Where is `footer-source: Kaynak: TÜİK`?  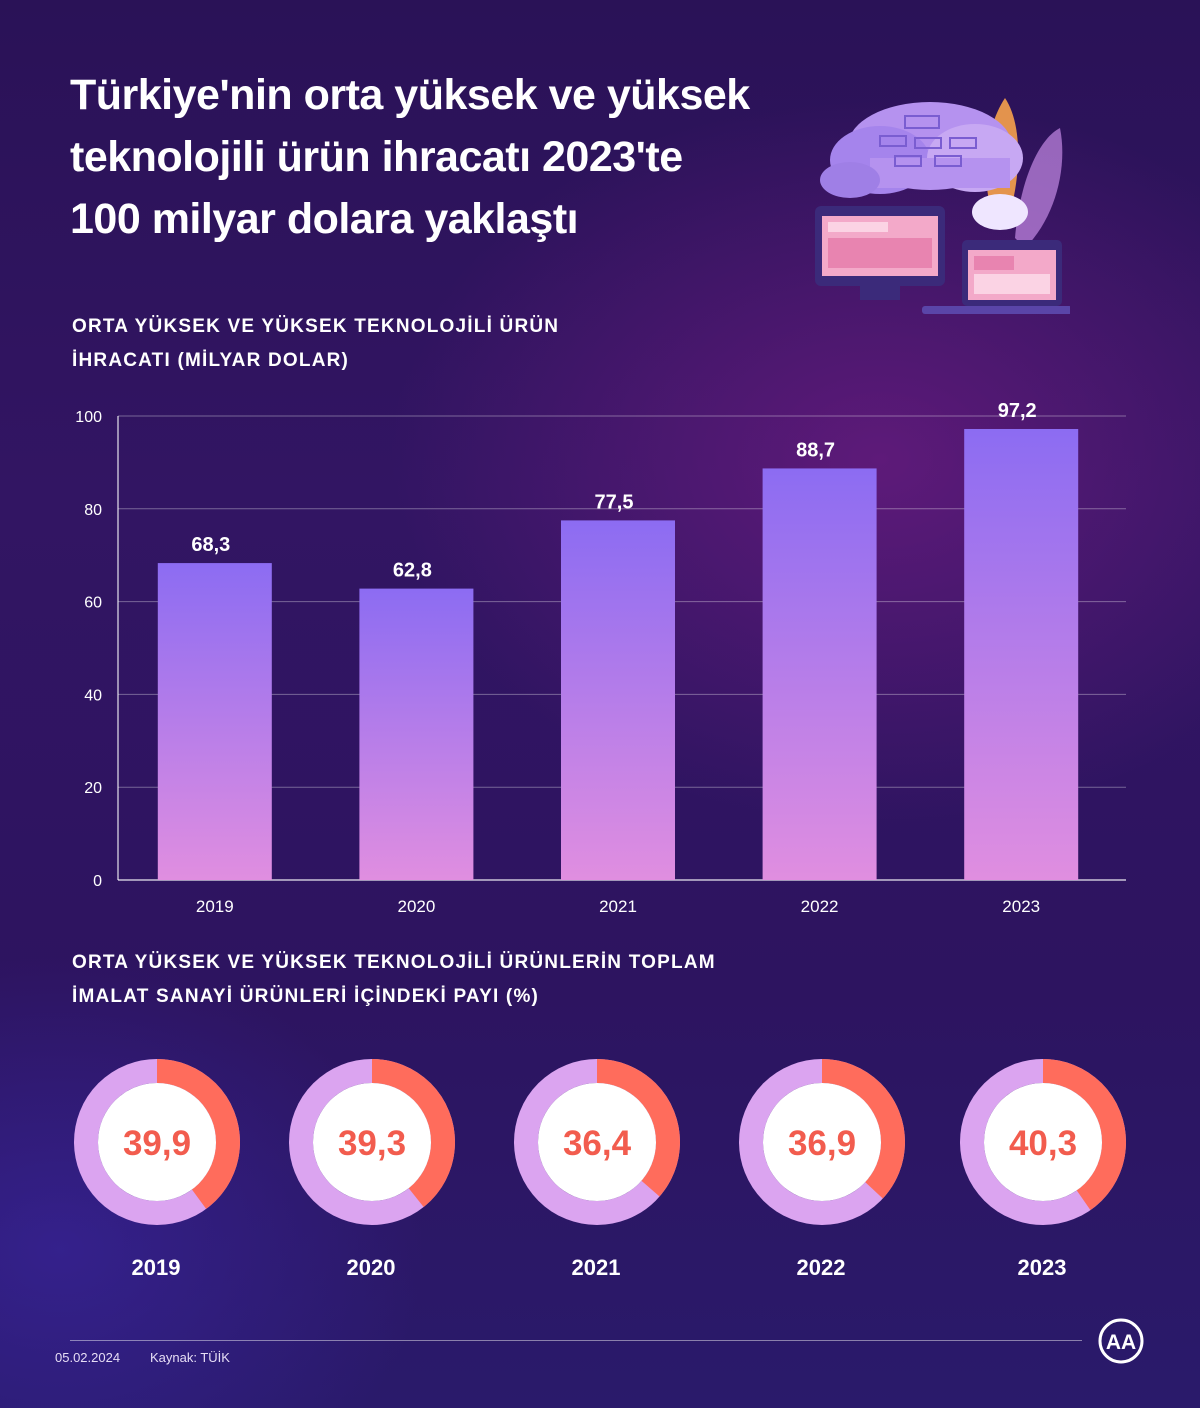 footer-source: Kaynak: TÜİK is located at coordinates (190, 1357).